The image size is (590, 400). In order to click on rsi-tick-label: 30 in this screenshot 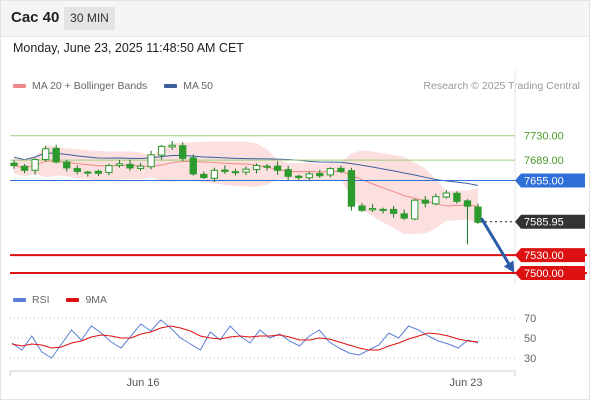, I will do `click(530, 359)`.